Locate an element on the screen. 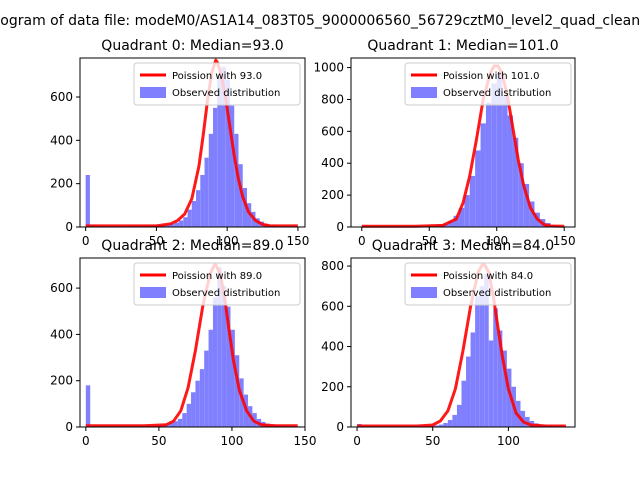  x-tick-label: 150 is located at coordinates (305, 441).